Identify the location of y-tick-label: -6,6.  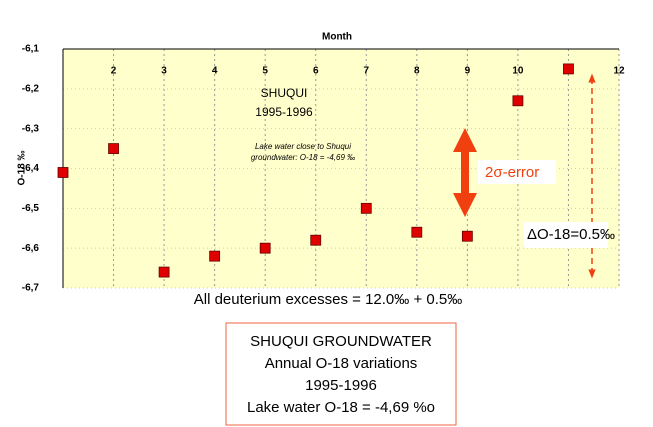
(31, 248).